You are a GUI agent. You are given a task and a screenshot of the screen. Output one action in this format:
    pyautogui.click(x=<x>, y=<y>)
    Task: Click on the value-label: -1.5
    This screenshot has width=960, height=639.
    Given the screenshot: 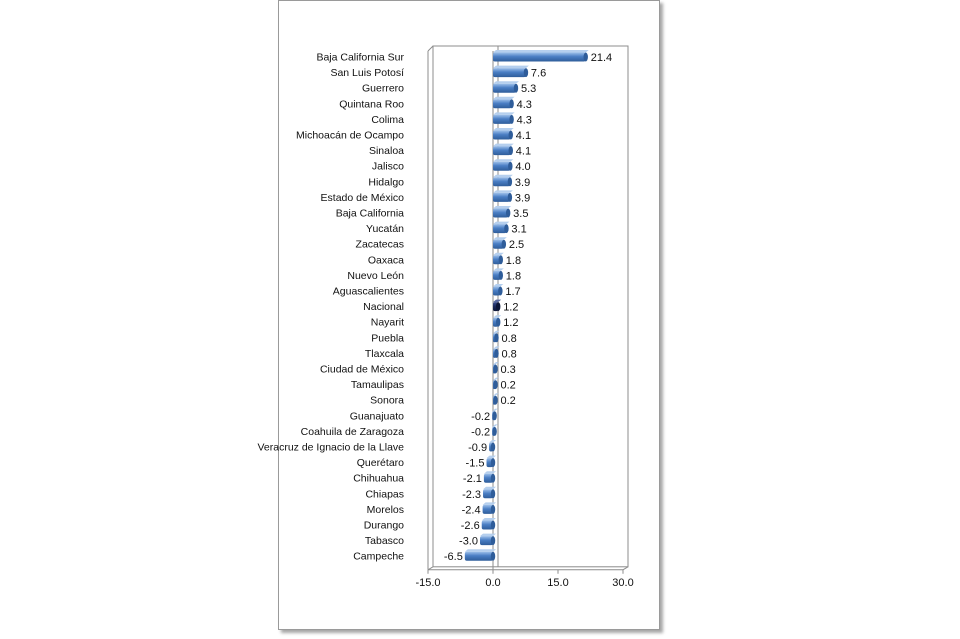 What is the action you would take?
    pyautogui.click(x=475, y=464)
    